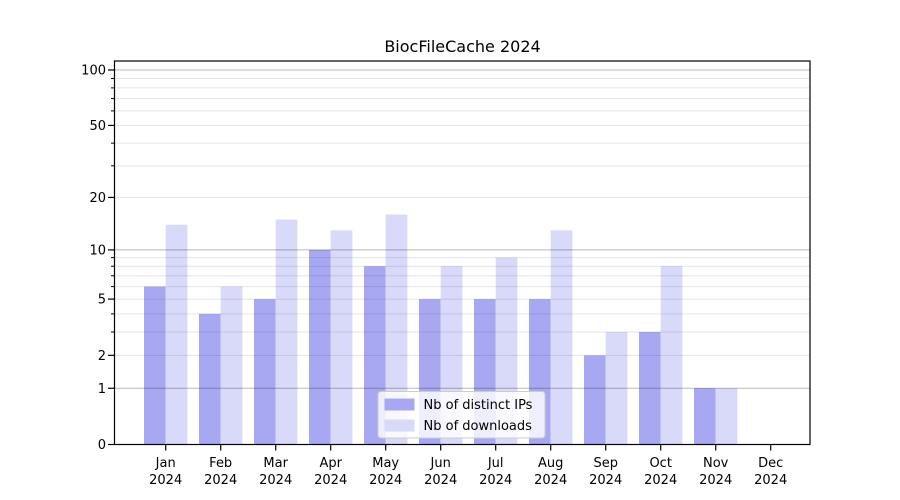 The height and width of the screenshot is (500, 900). Describe the element at coordinates (165, 463) in the screenshot. I see `x-axis-tick-label-month: Jan` at that location.